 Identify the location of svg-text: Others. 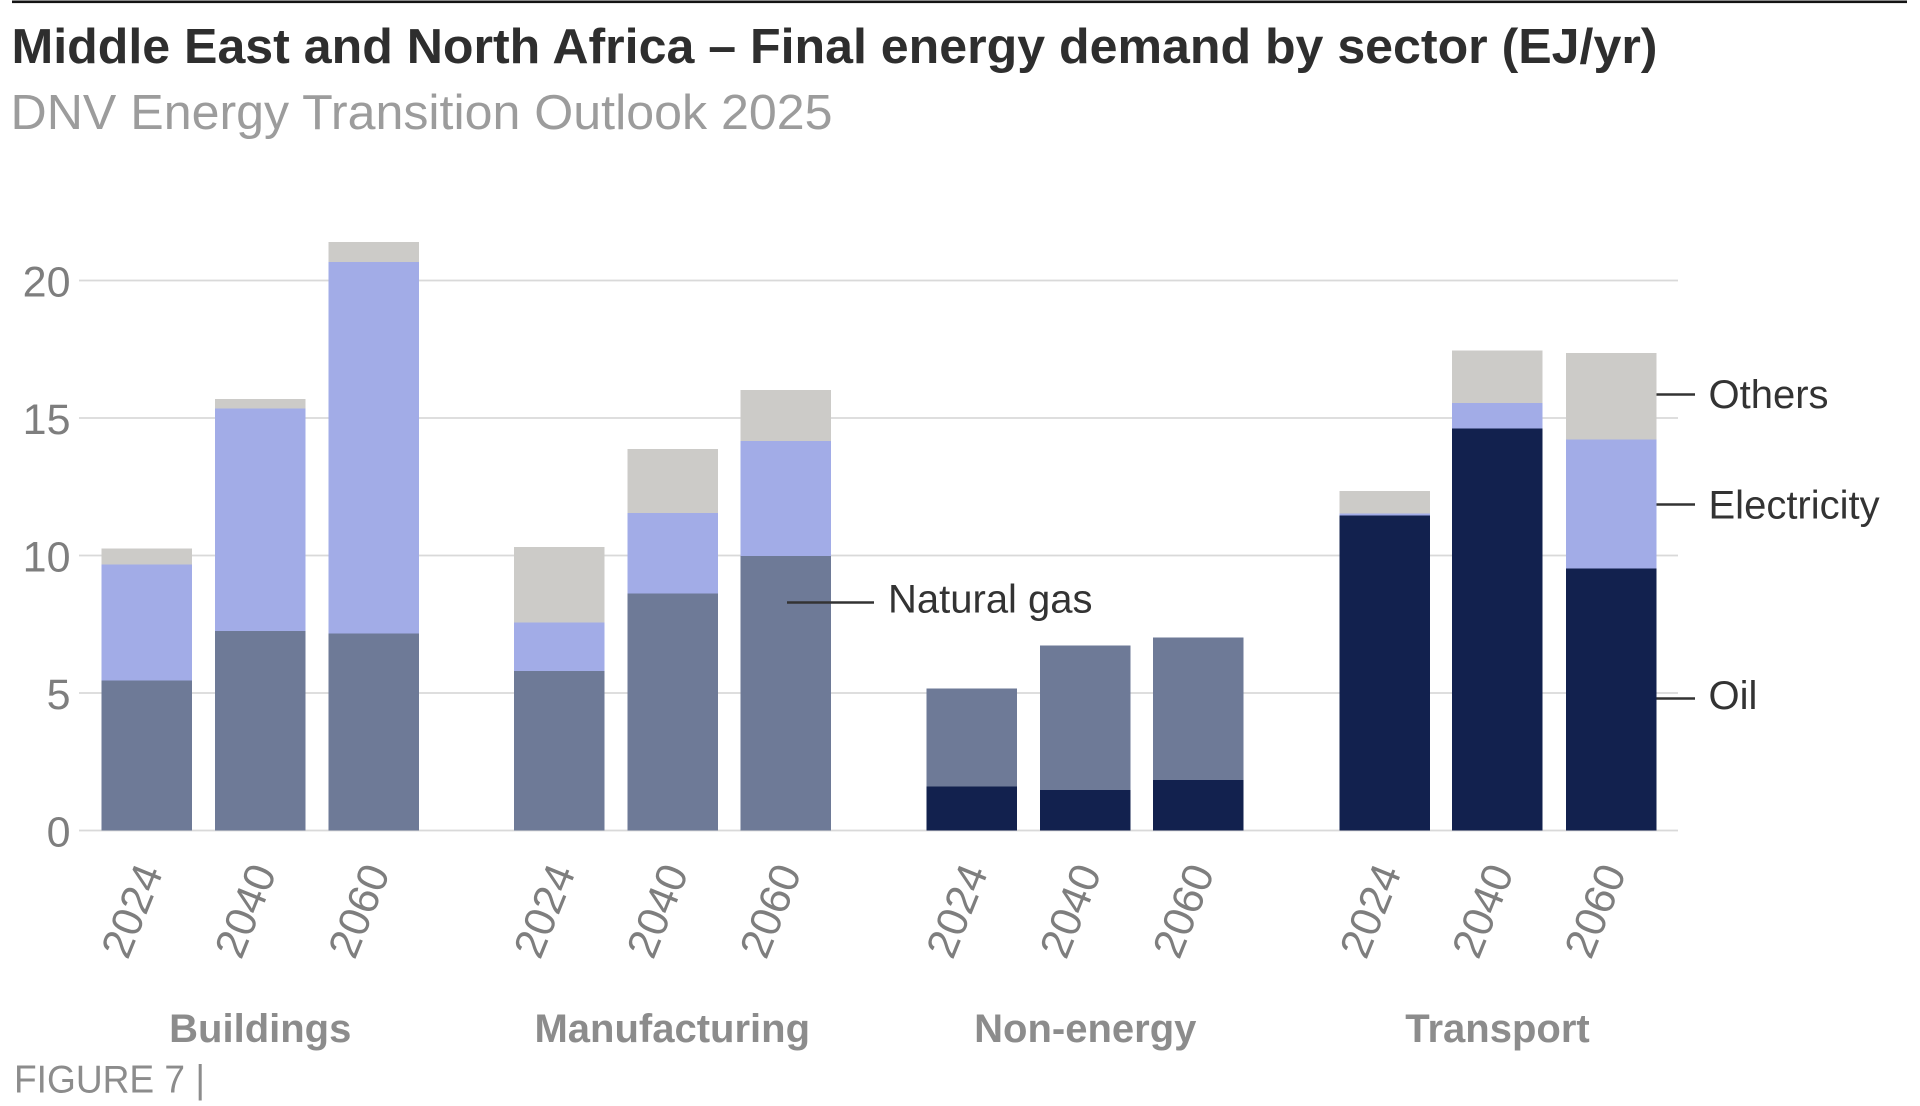
(1769, 395).